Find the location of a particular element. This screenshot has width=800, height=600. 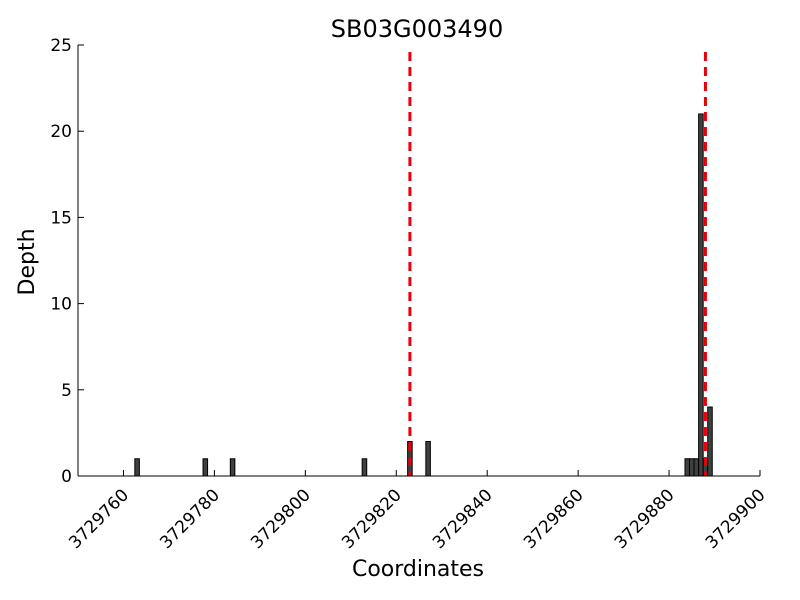

x-tick-label-3729780: 3729780 is located at coordinates (190, 519).